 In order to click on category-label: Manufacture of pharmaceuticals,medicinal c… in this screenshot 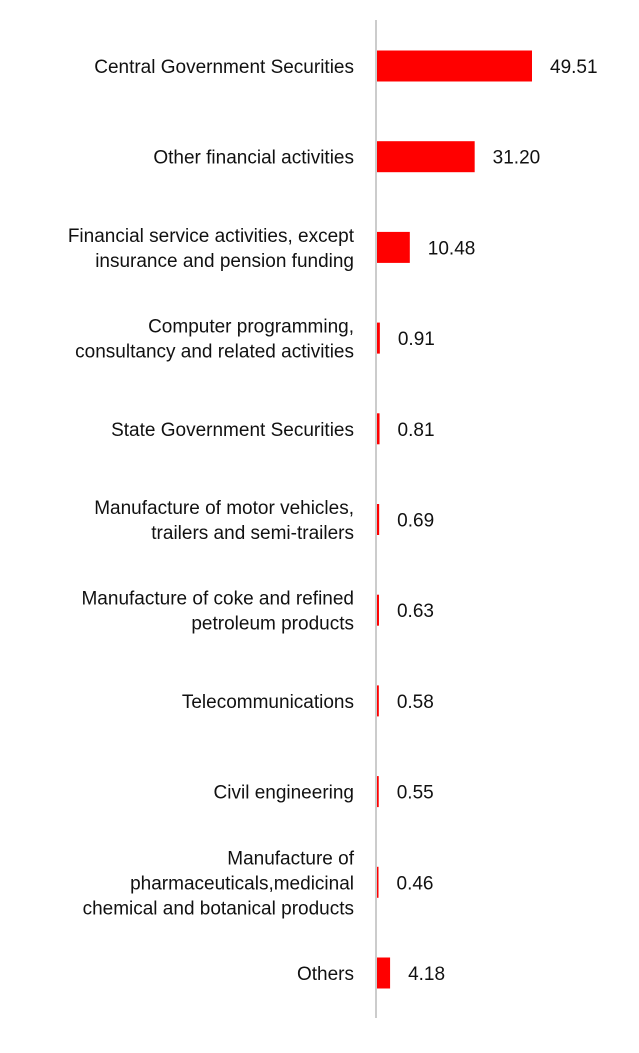, I will do `click(219, 883)`.